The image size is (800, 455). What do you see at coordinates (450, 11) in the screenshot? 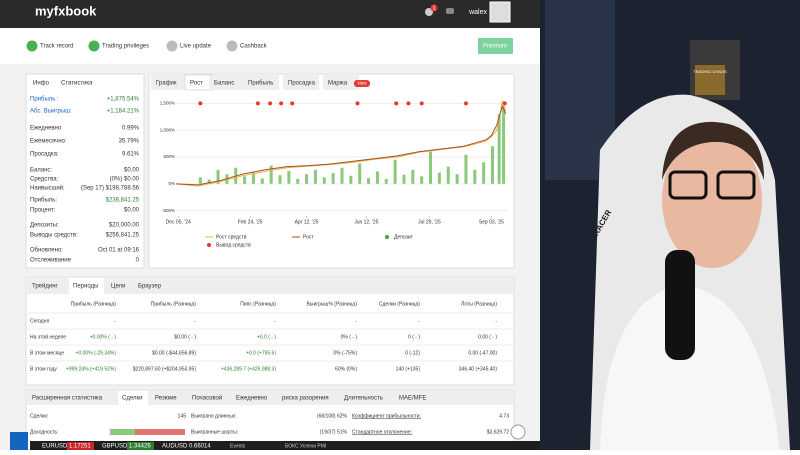
I see `chat-icon` at bounding box center [450, 11].